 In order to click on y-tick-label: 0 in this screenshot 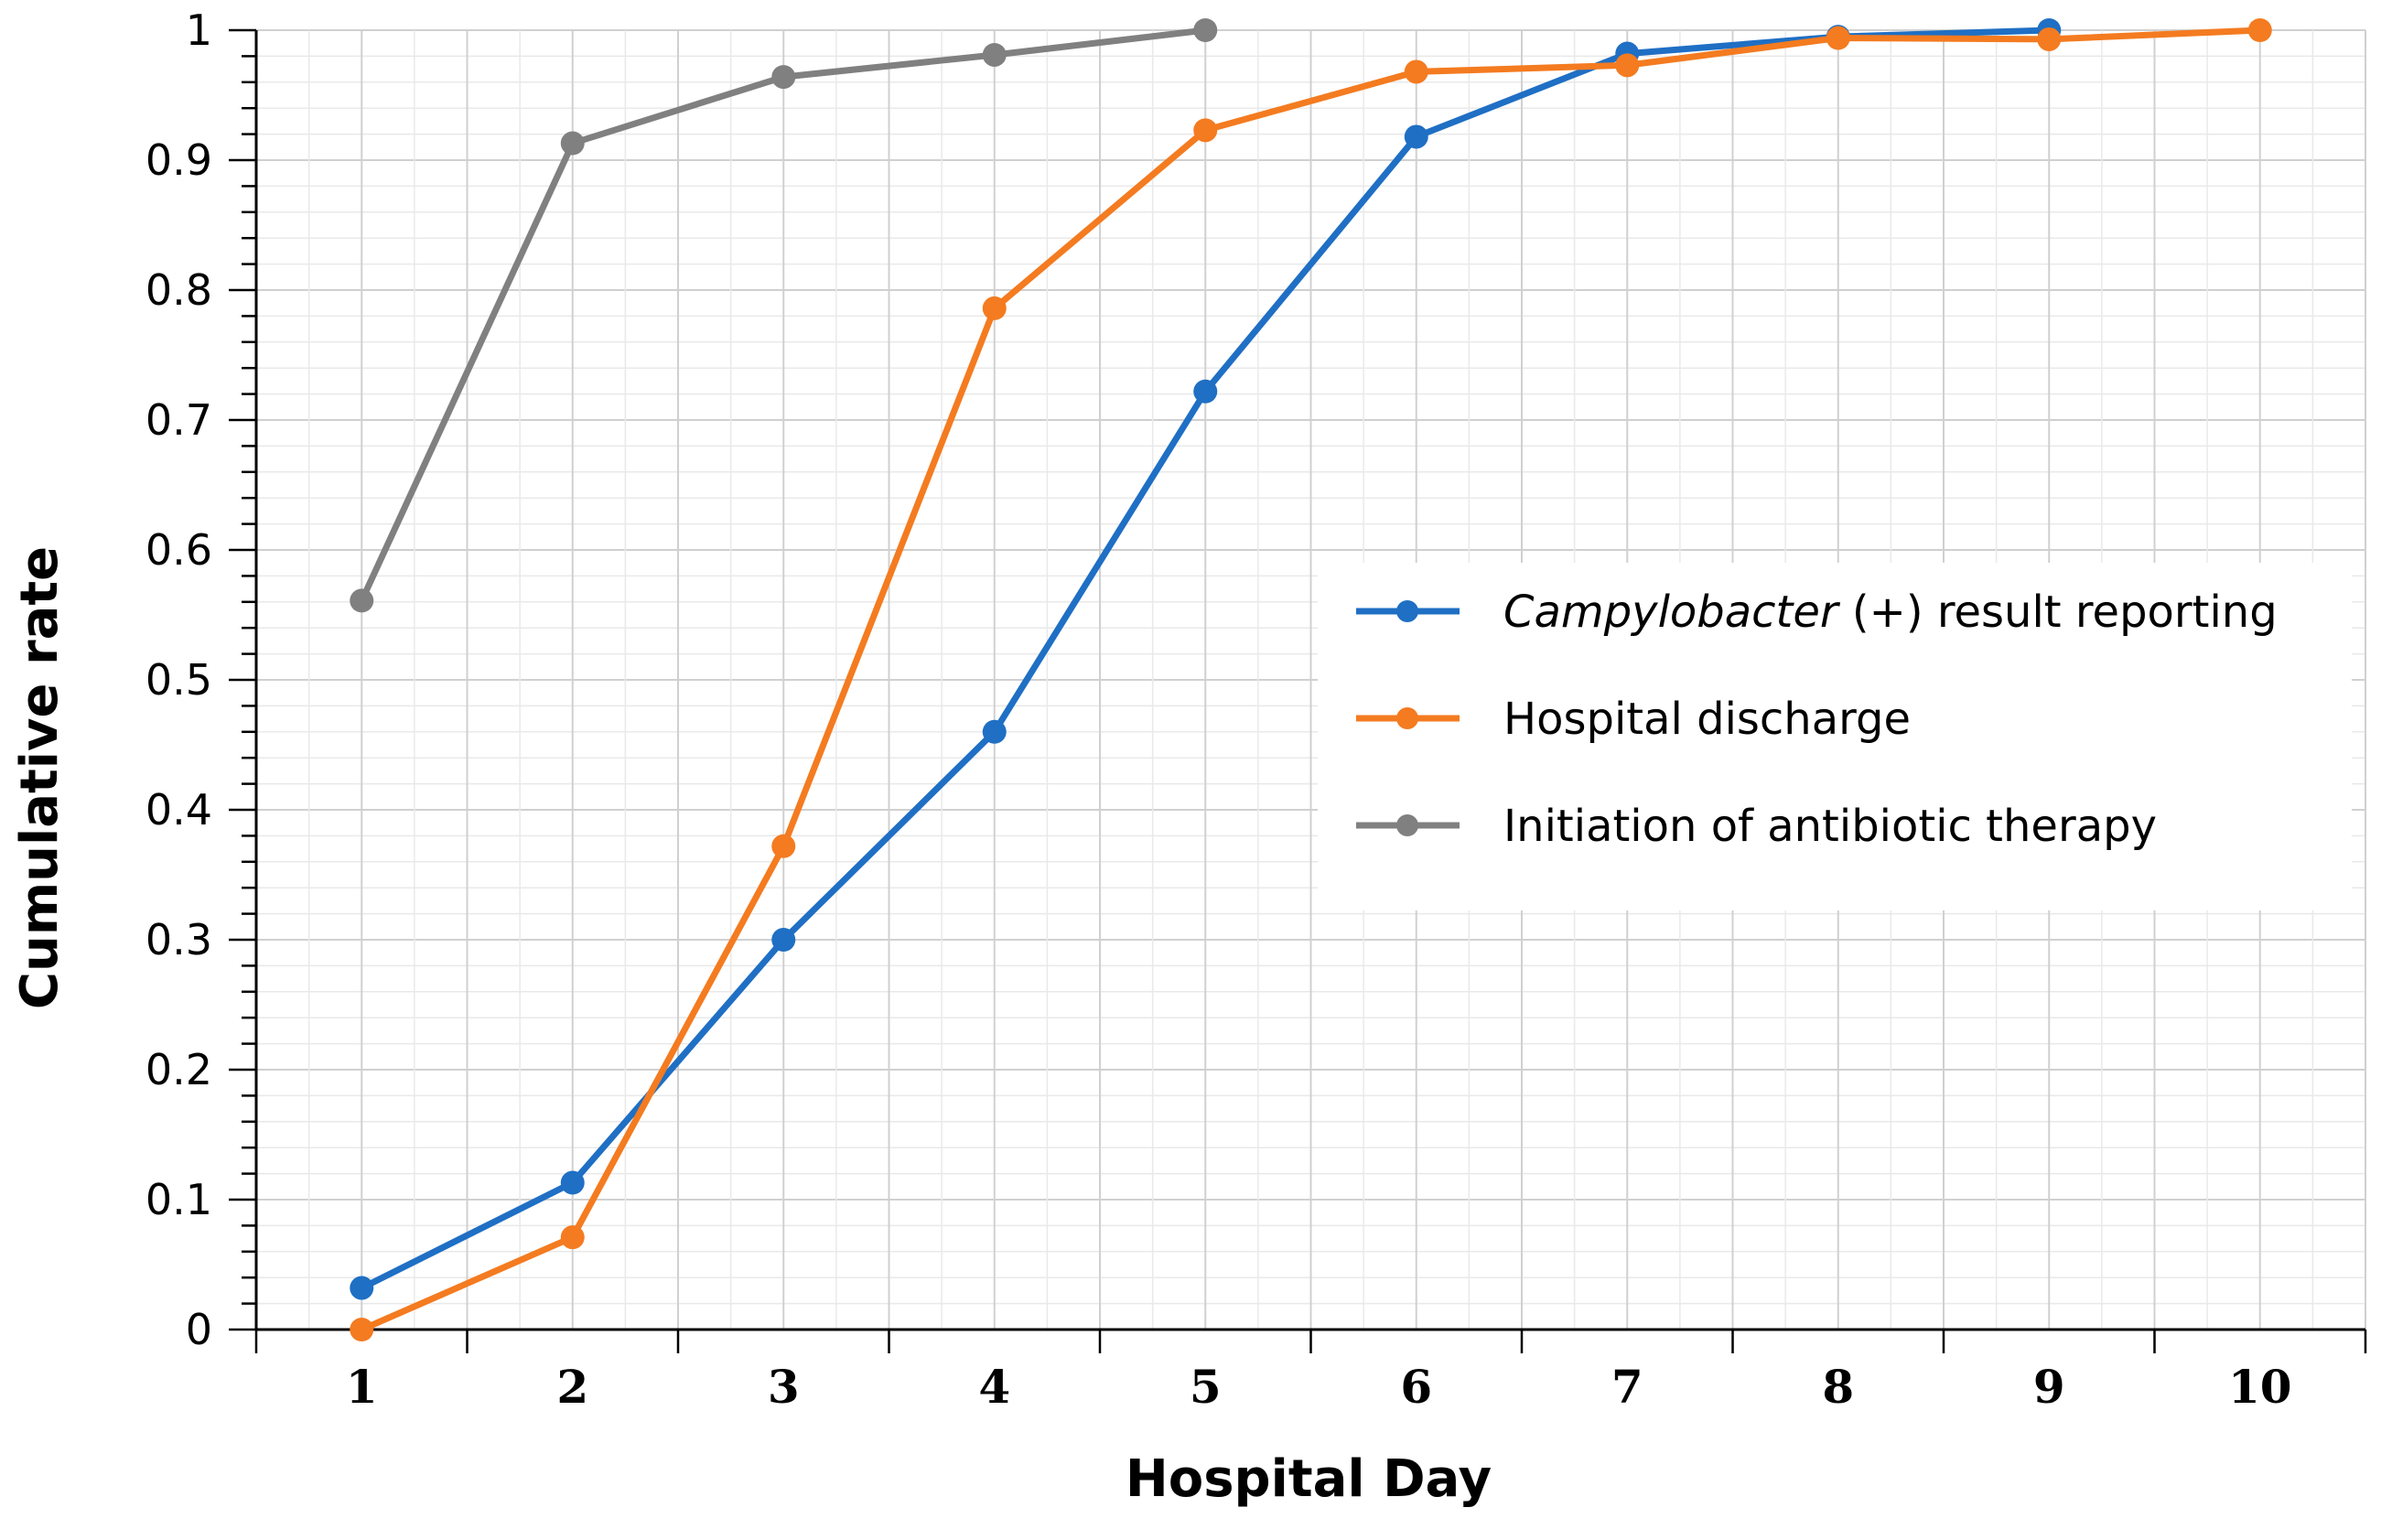, I will do `click(199, 1329)`.